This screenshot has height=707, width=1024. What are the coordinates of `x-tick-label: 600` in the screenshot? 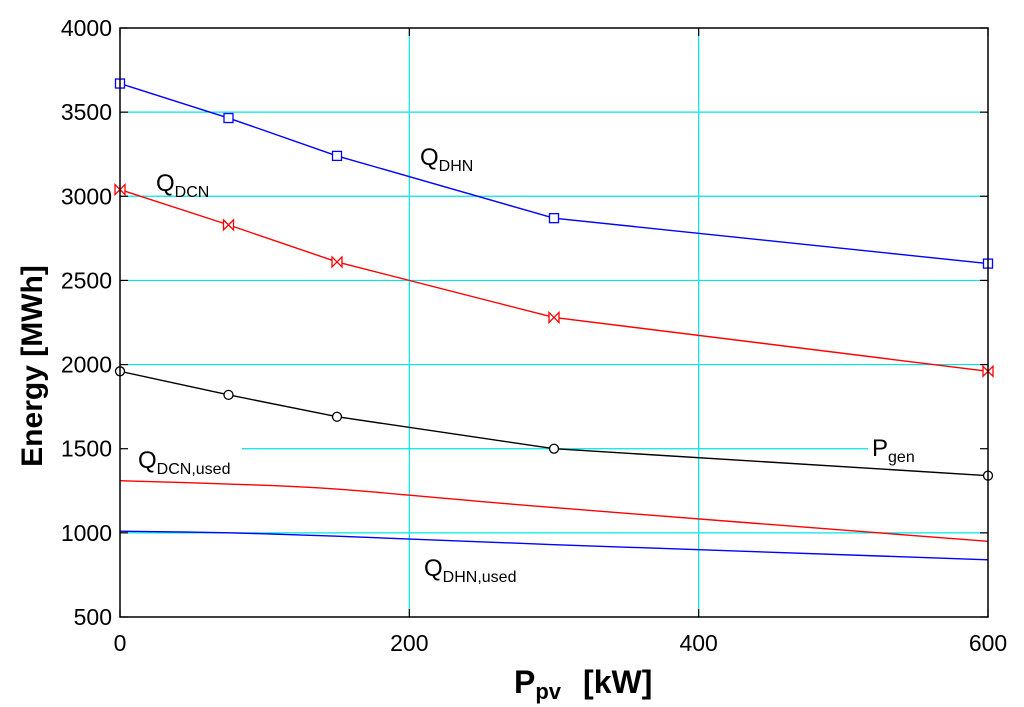 It's located at (988, 643).